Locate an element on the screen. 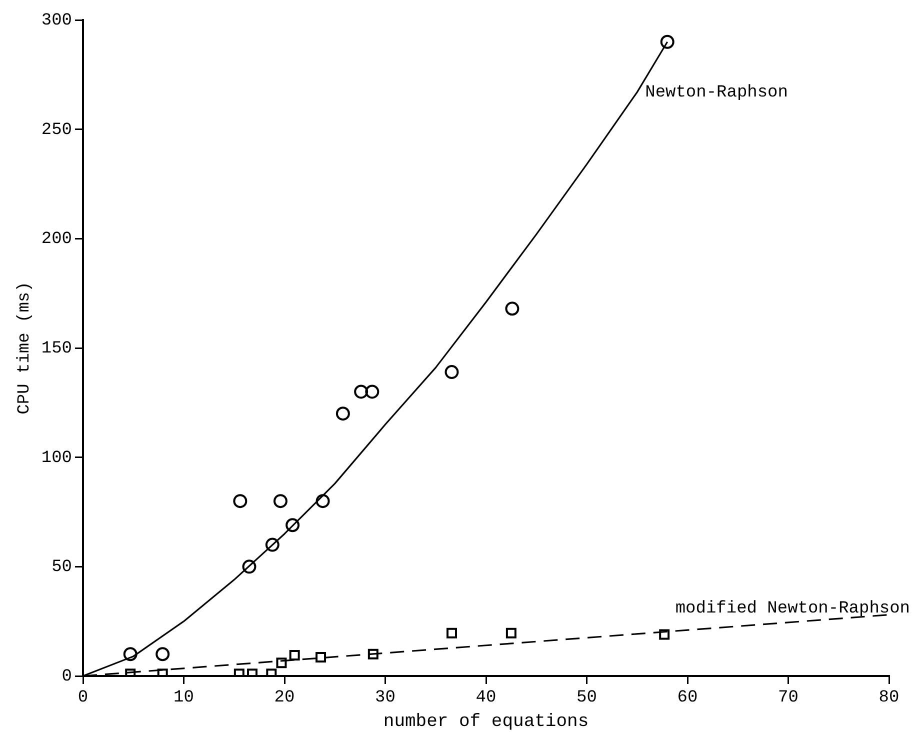  x-axis-title: number of equations is located at coordinates (486, 722).